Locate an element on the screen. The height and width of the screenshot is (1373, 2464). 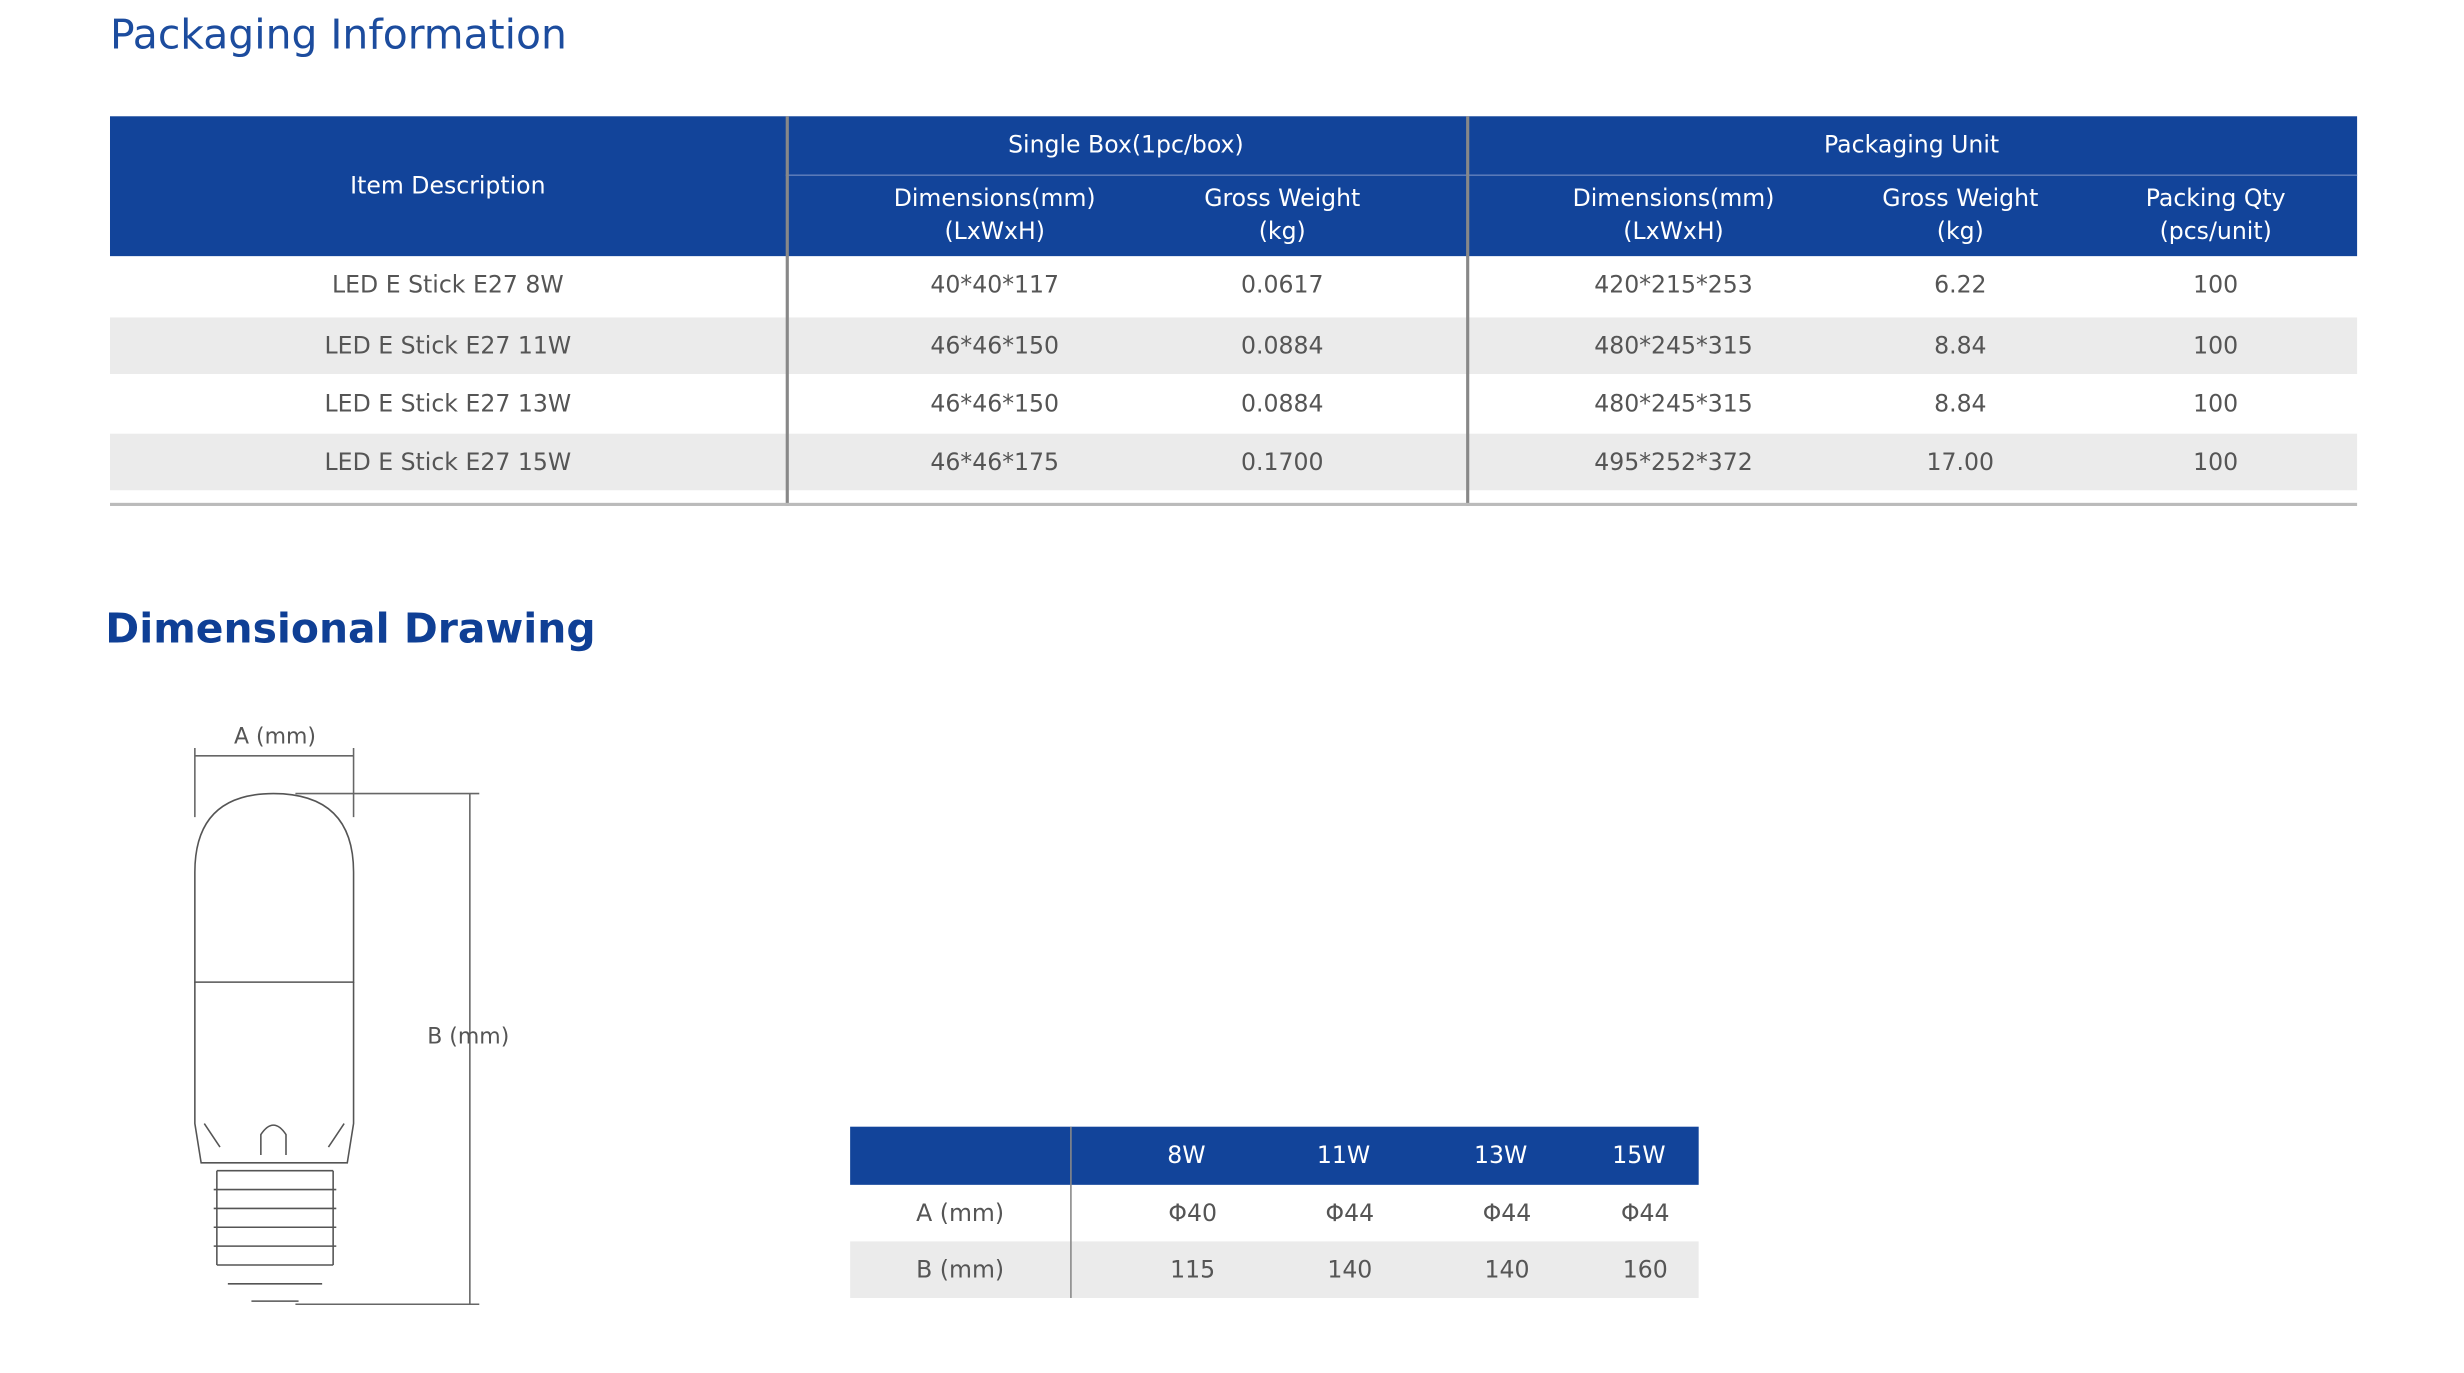
header-divider is located at coordinates (1571, 175).